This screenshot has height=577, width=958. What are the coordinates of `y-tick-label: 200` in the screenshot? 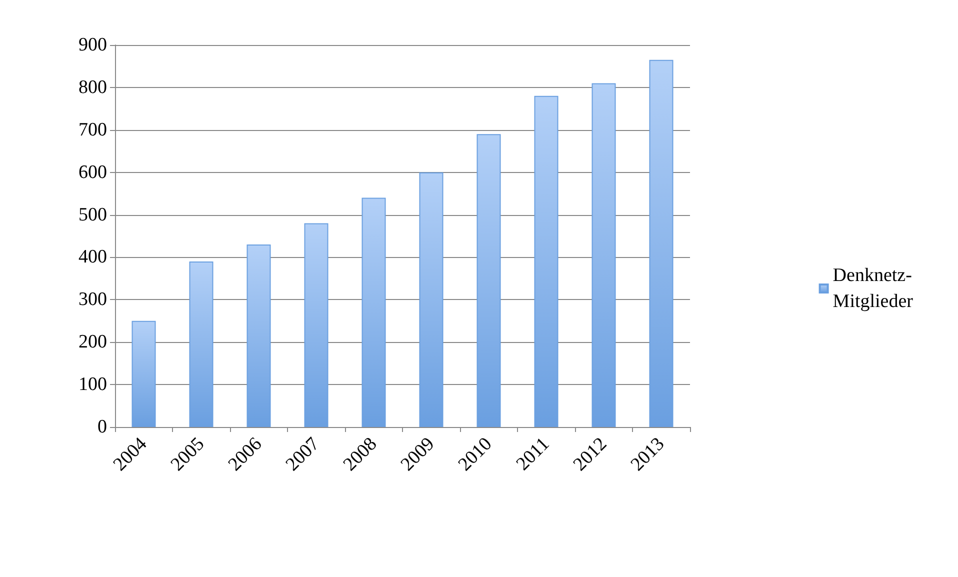 It's located at (92, 342).